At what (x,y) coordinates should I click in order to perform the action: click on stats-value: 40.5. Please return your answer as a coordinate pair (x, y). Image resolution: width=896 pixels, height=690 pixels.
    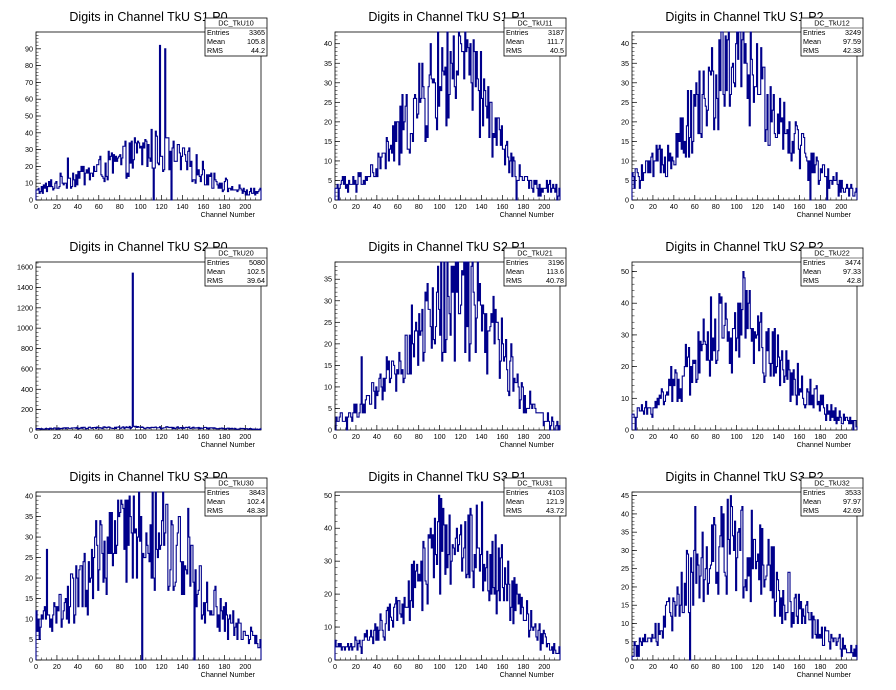
    Looking at the image, I should click on (557, 50).